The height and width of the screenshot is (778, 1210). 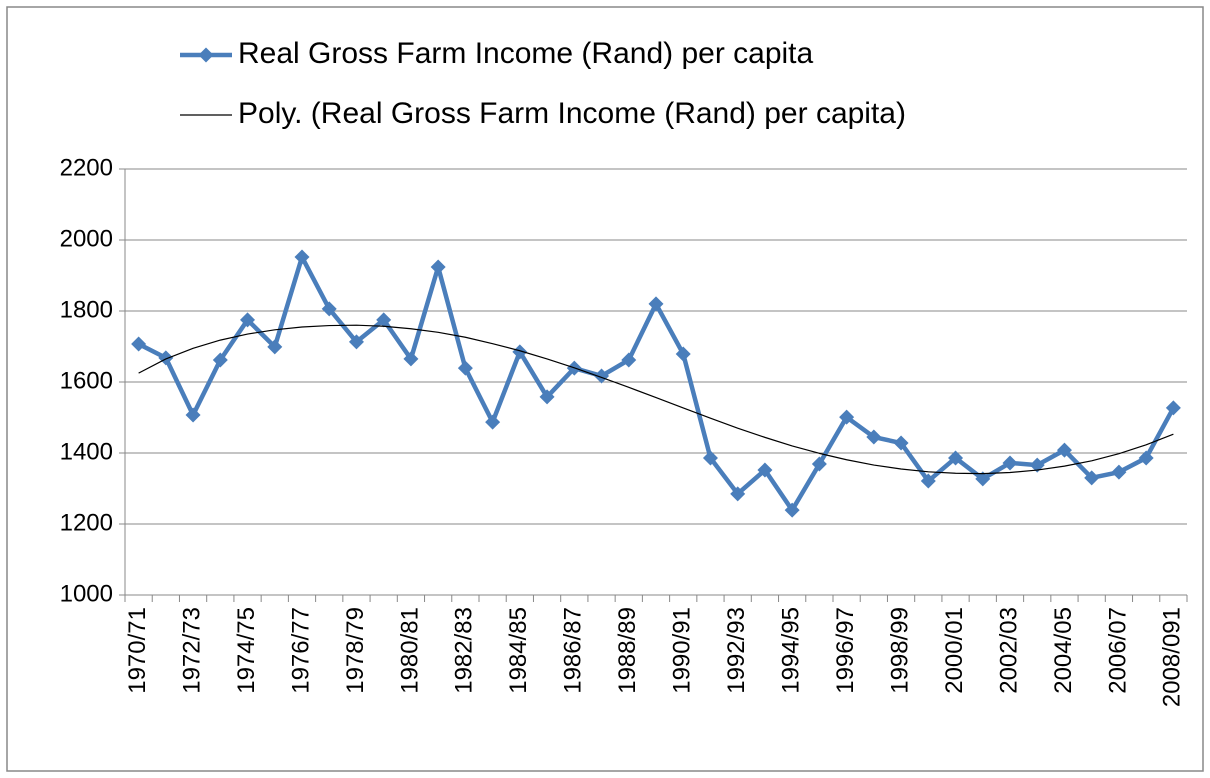 I want to click on x-tick-label: 1994/95, so click(x=790, y=650).